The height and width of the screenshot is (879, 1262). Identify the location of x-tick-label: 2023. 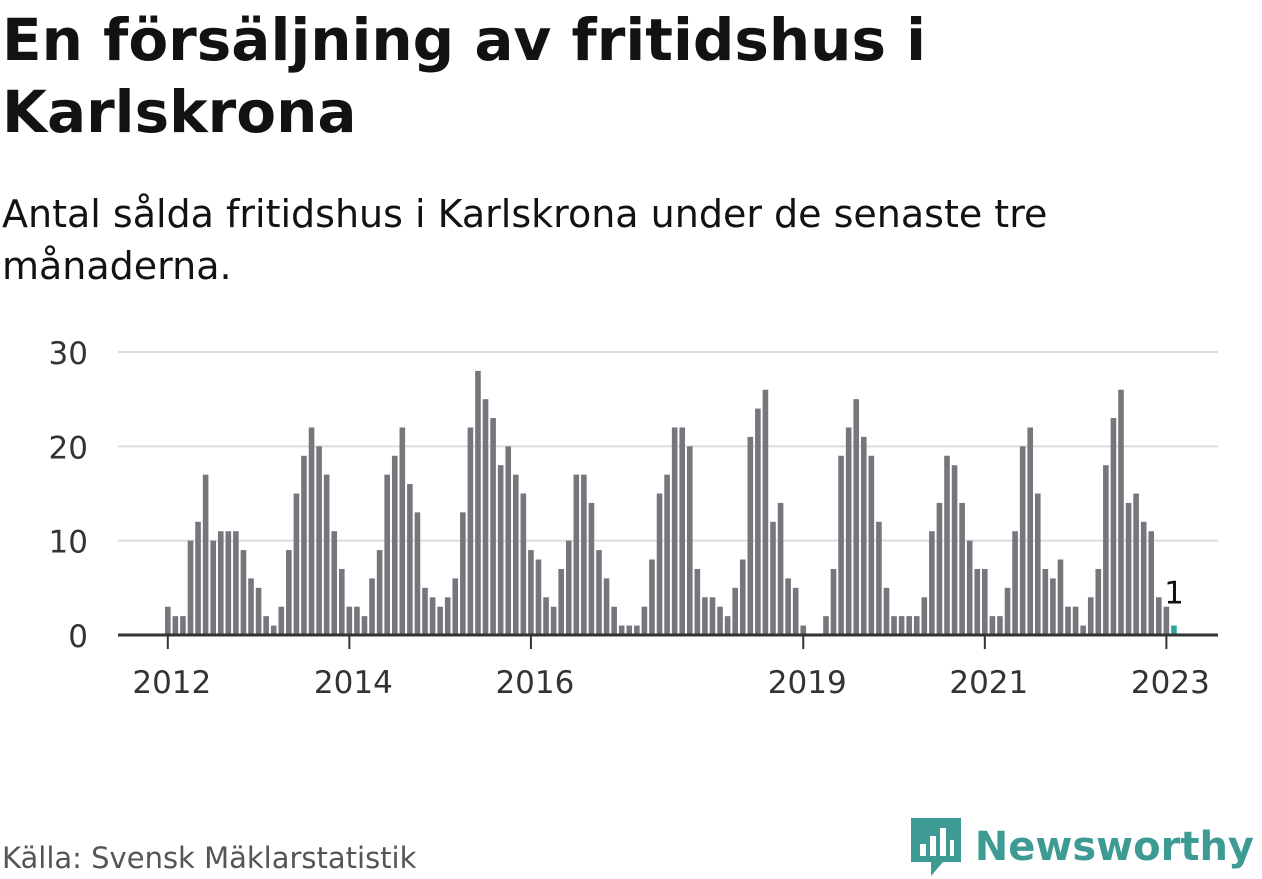
(1170, 683).